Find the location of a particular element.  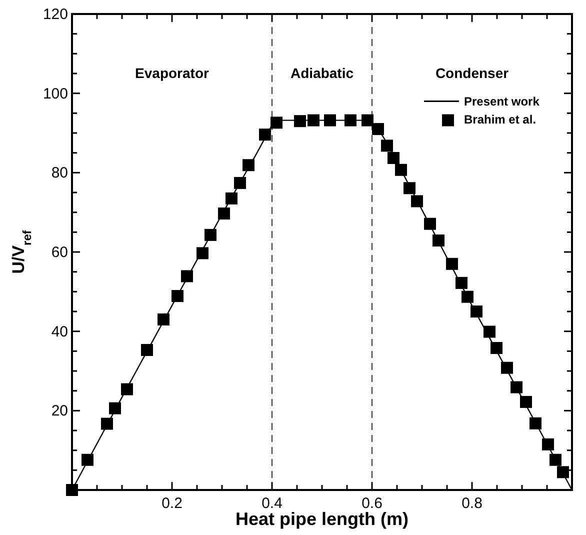

x-tick-label: 0.6 is located at coordinates (372, 503).